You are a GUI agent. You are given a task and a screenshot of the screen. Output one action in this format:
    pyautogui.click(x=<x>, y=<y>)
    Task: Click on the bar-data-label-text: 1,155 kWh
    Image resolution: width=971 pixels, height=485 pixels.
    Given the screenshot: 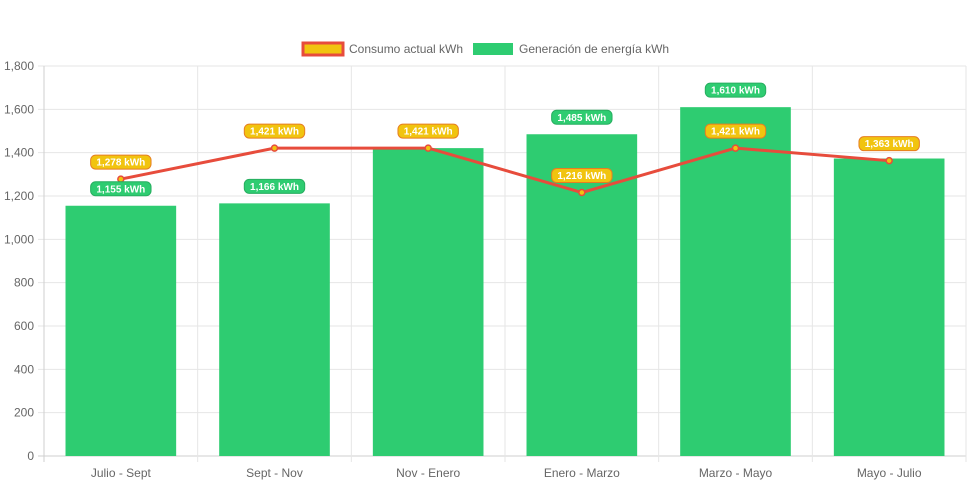 What is the action you would take?
    pyautogui.click(x=120, y=189)
    